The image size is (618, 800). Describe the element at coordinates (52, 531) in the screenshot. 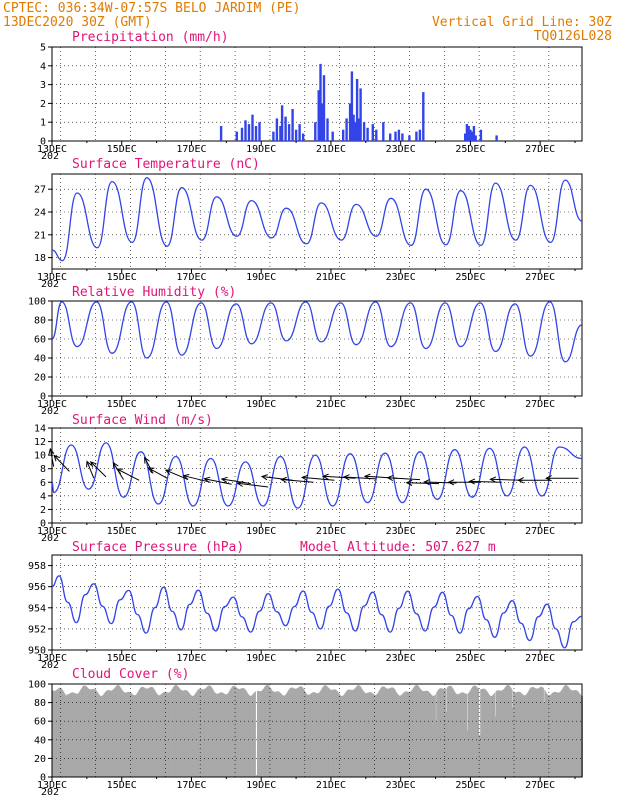

I see `wind-xtick-label: 13DEC` at that location.